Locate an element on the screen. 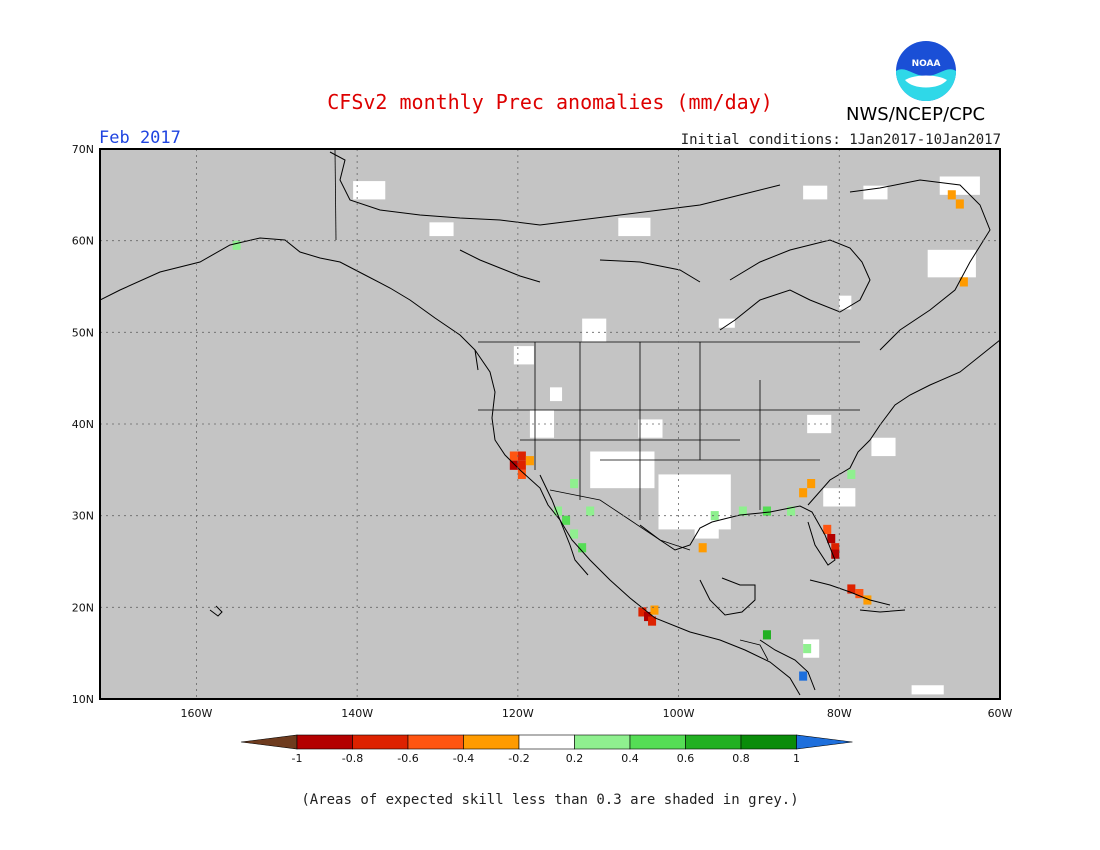 This screenshot has width=1100, height=850. colorbar-tick-label: 0.4 is located at coordinates (630, 758).